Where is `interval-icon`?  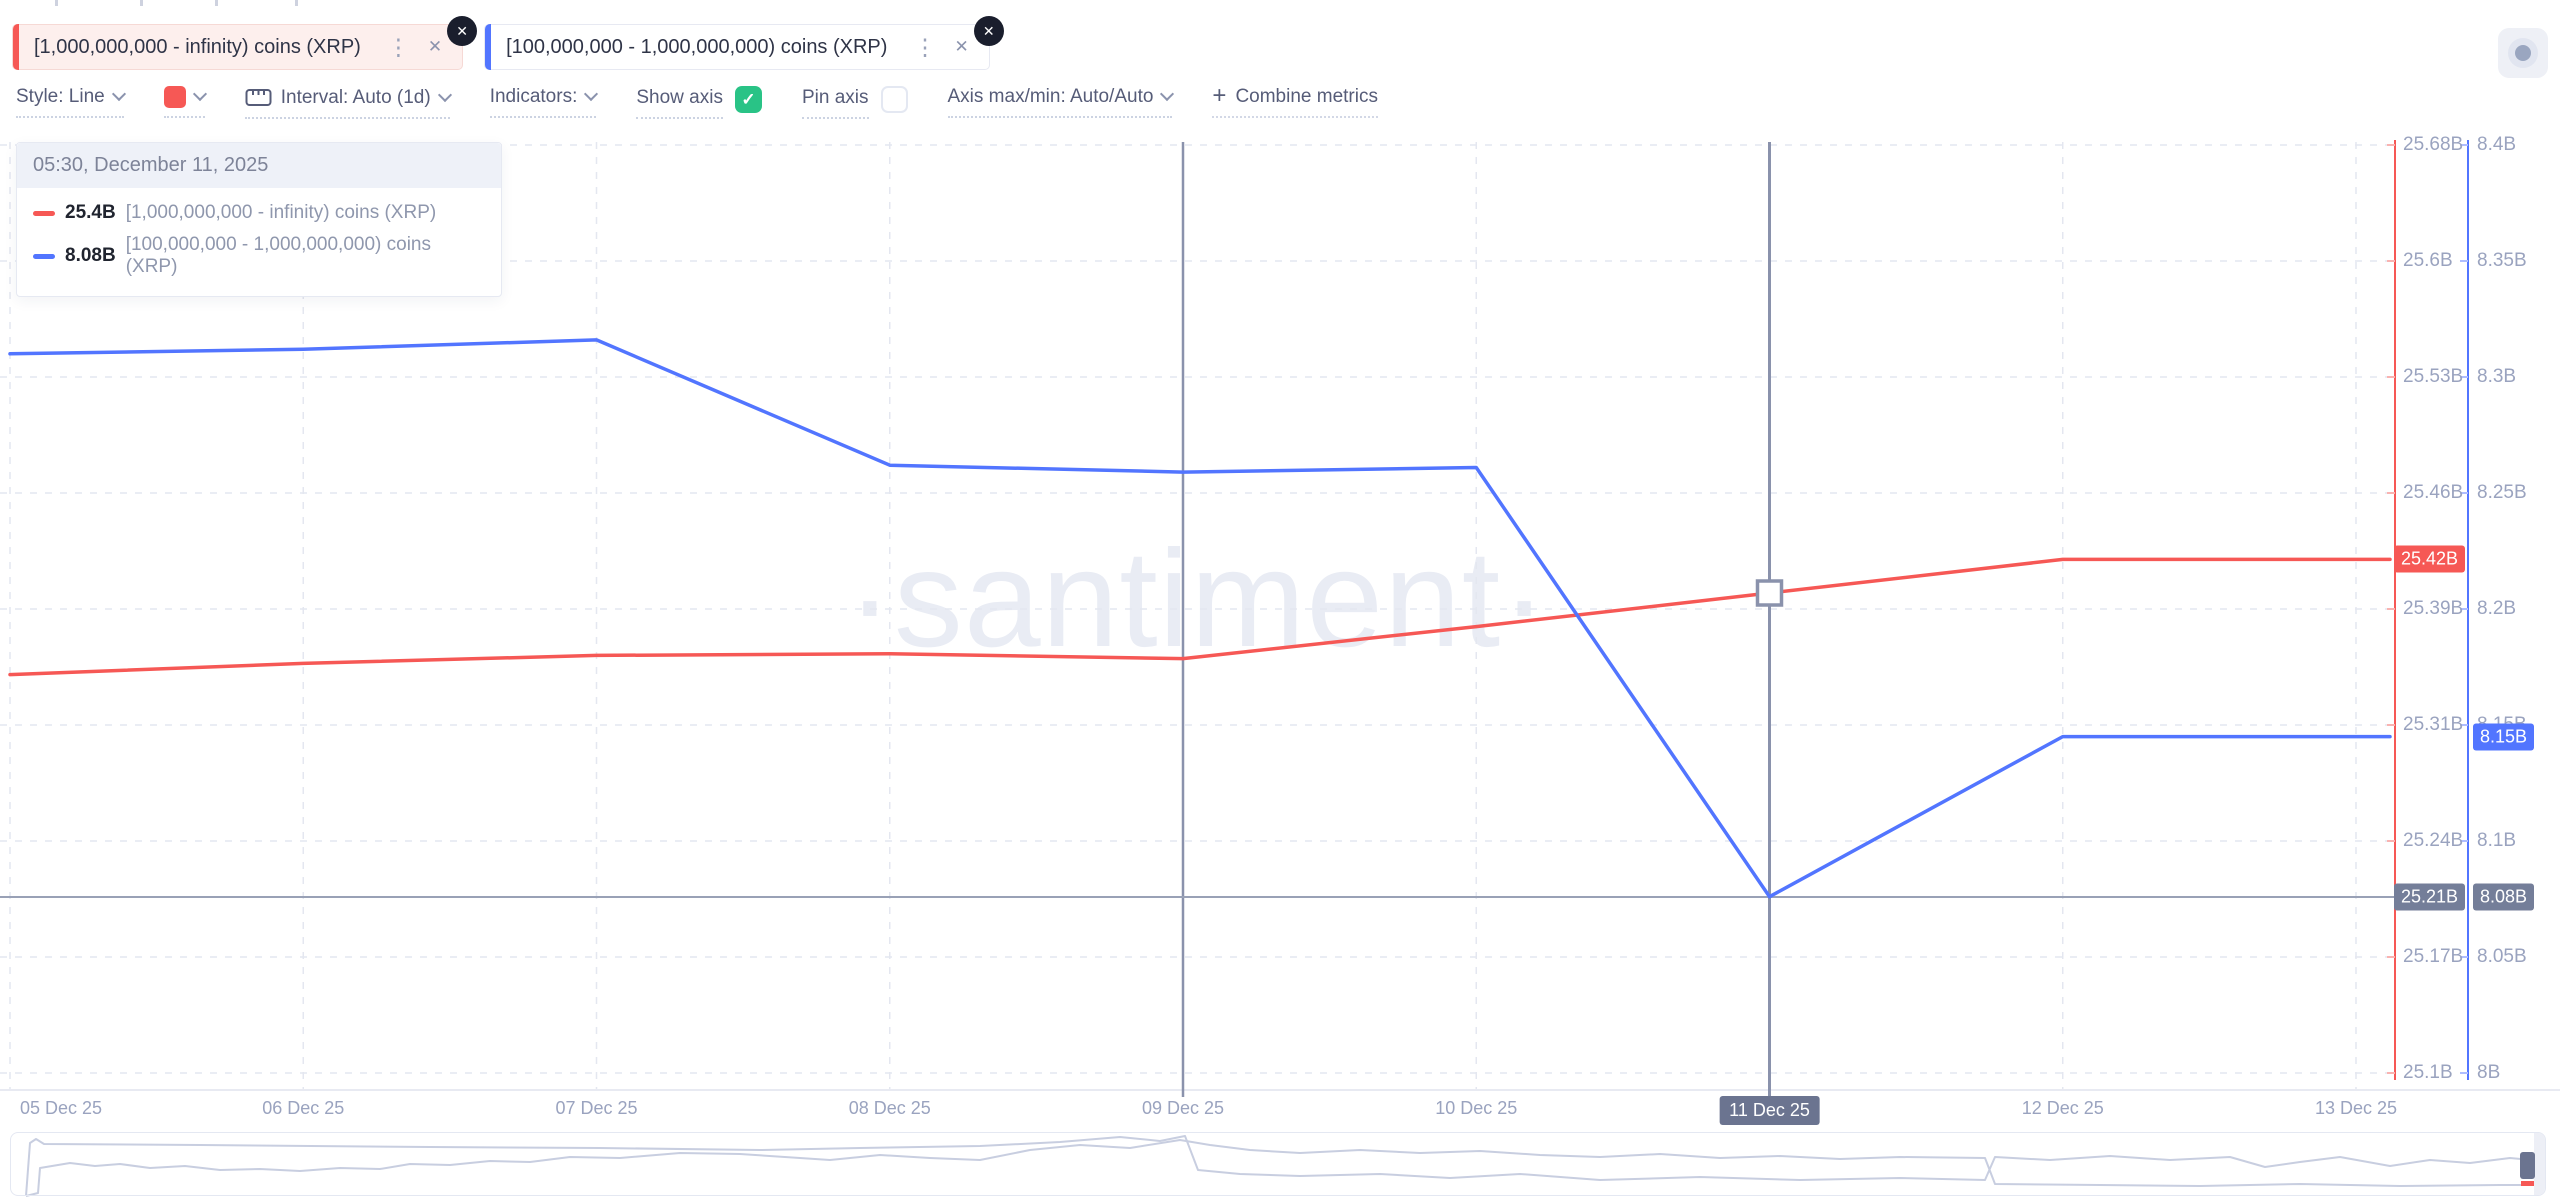 interval-icon is located at coordinates (258, 97).